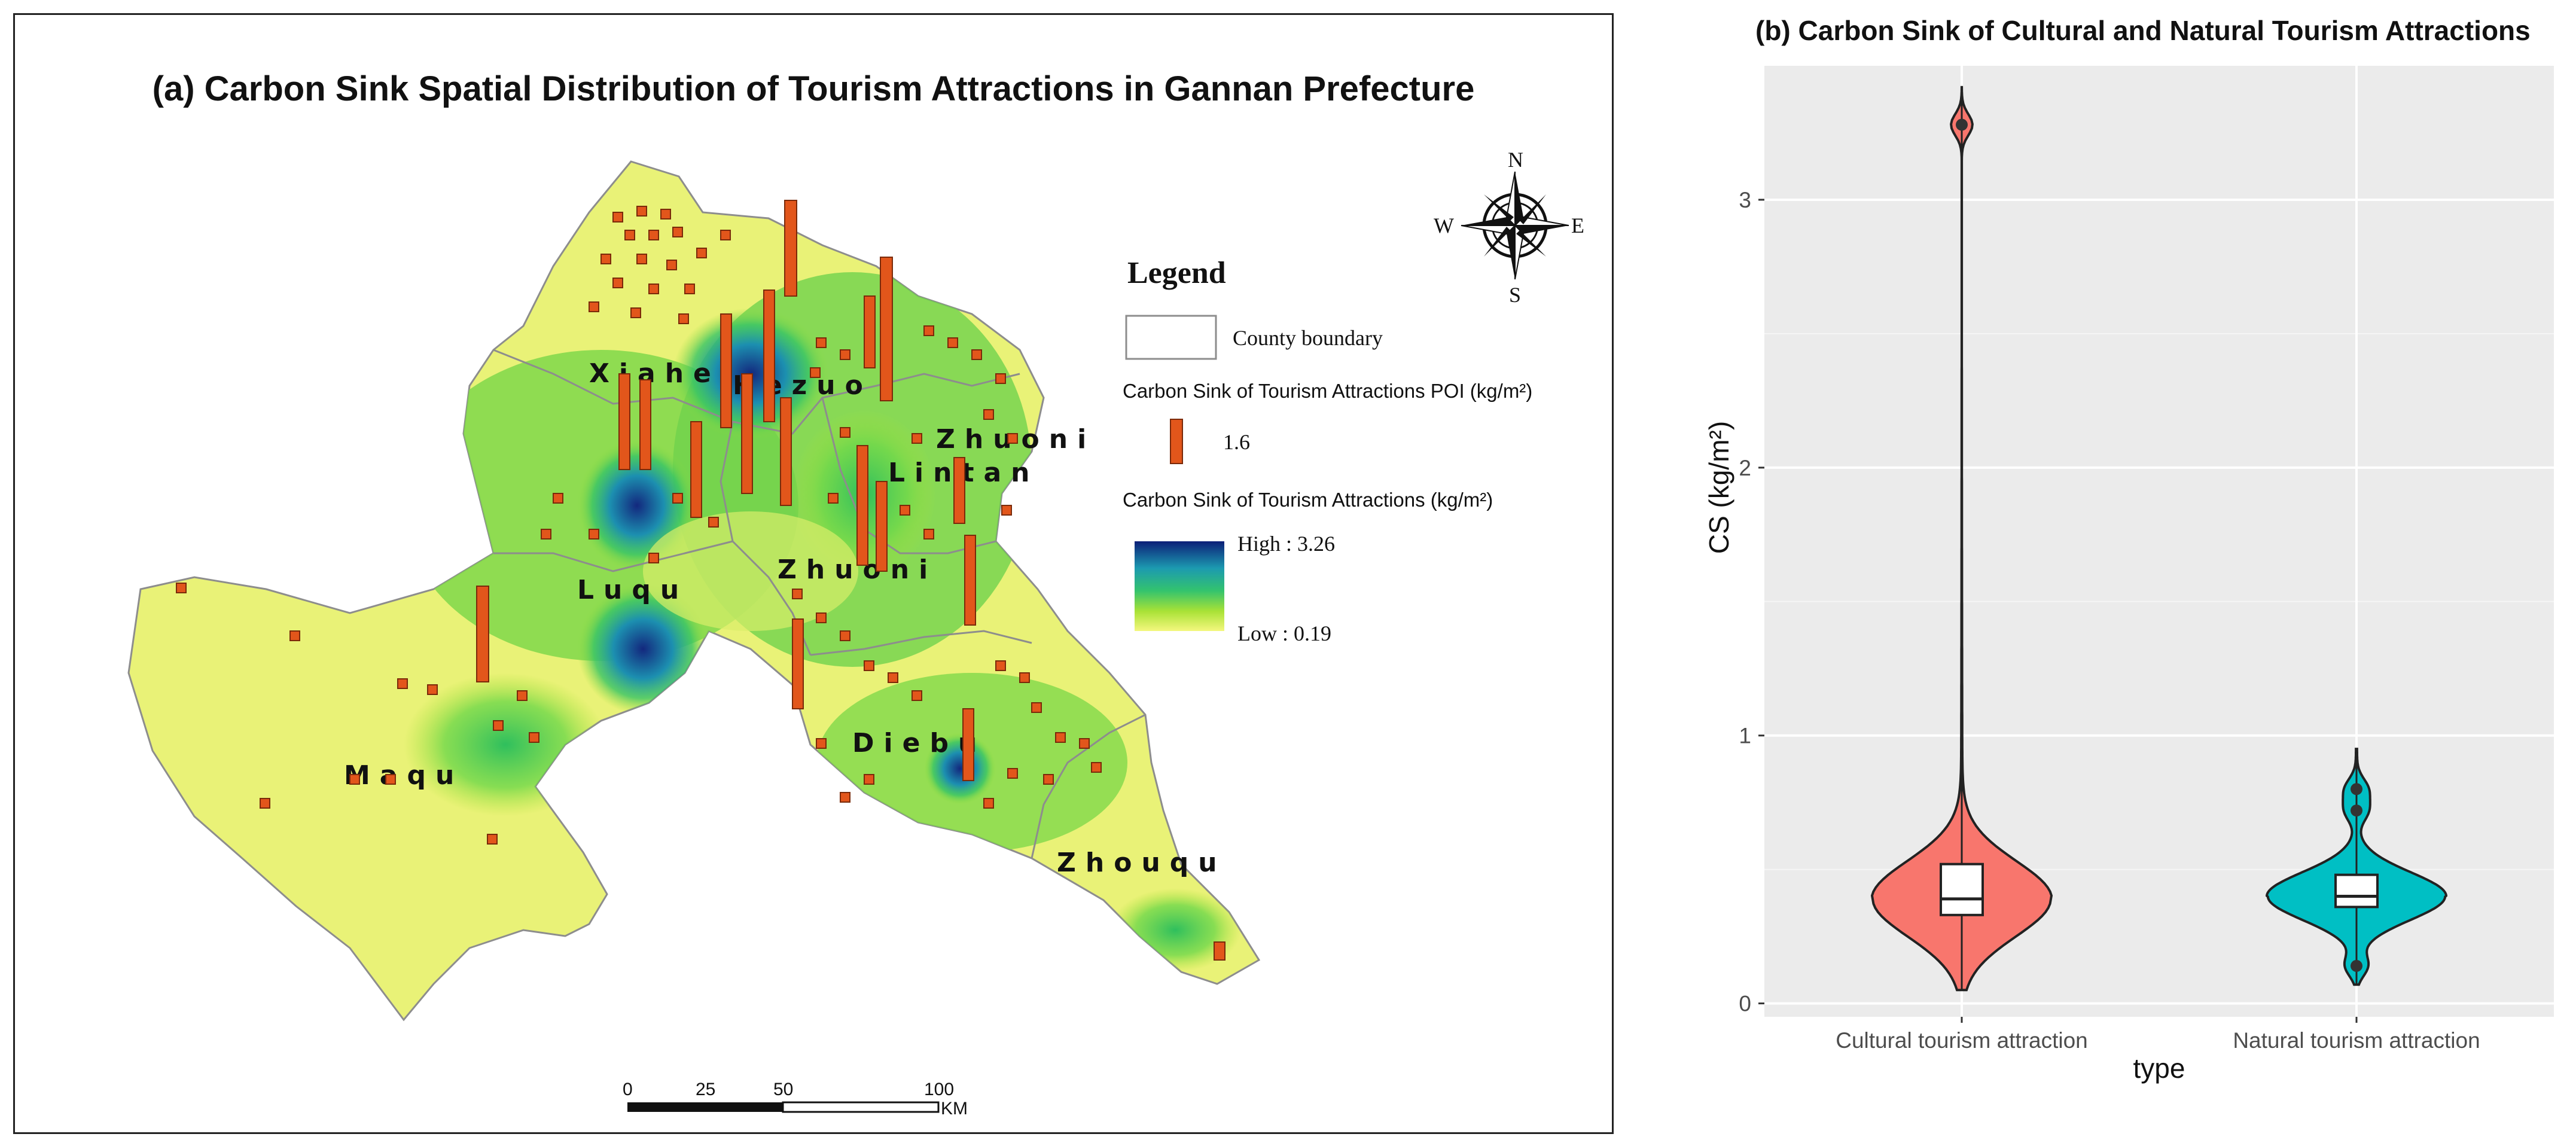 The height and width of the screenshot is (1146, 2576). Describe the element at coordinates (2159, 1068) in the screenshot. I see `x-axis-title: type` at that location.